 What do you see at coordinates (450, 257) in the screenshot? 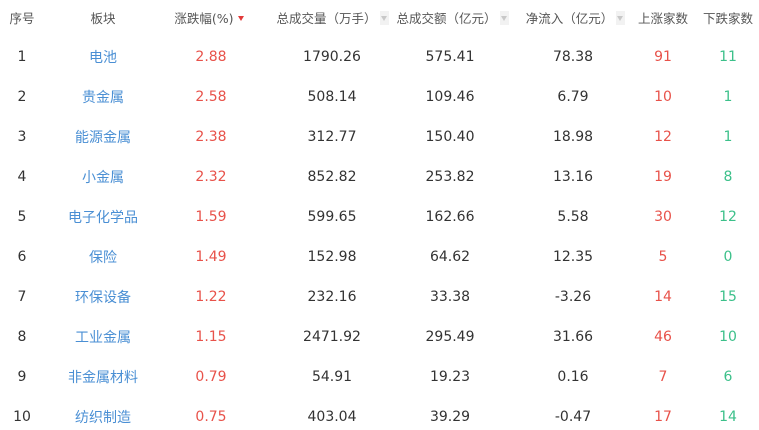
I see `cell-amount: 64.62` at bounding box center [450, 257].